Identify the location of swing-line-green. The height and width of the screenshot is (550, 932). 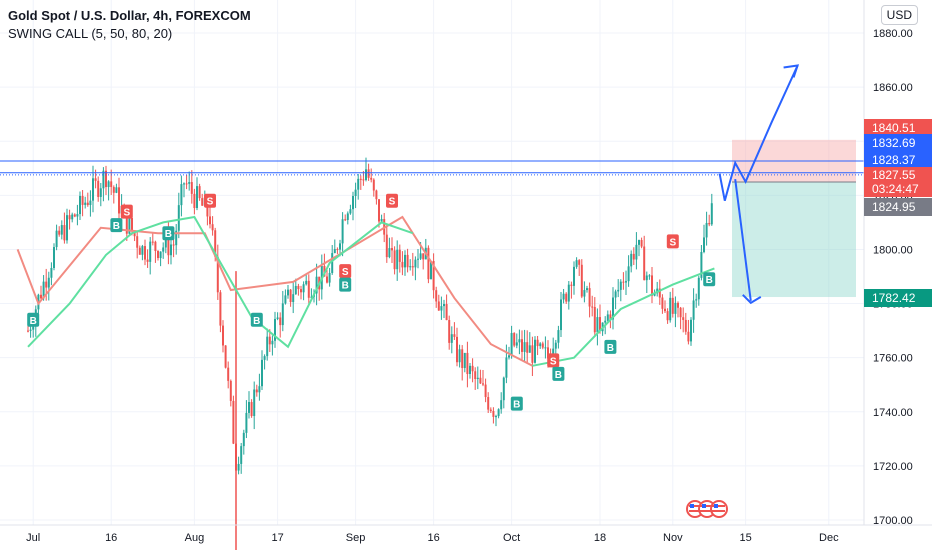
(220, 282).